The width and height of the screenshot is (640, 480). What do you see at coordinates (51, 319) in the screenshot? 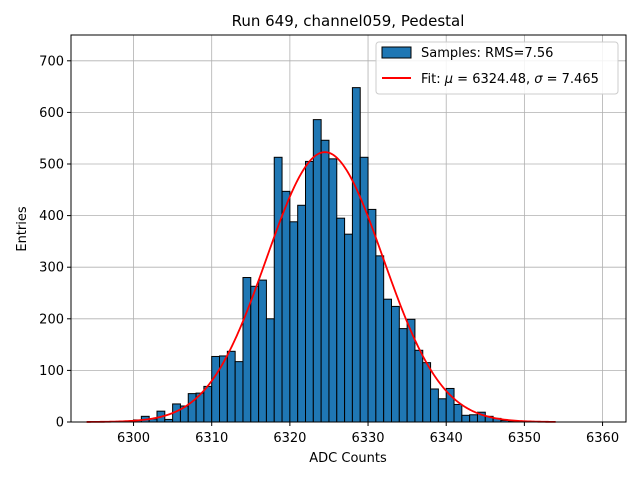
I see `y-tick-label: 200` at bounding box center [51, 319].